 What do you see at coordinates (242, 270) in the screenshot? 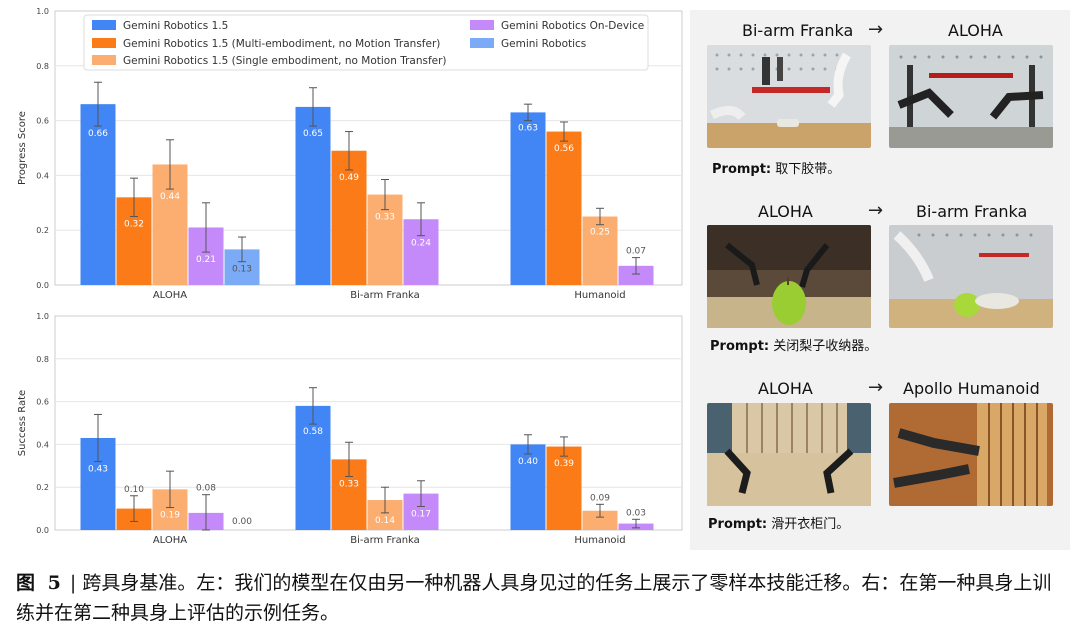
I see `progress-data-label: 0.13` at bounding box center [242, 270].